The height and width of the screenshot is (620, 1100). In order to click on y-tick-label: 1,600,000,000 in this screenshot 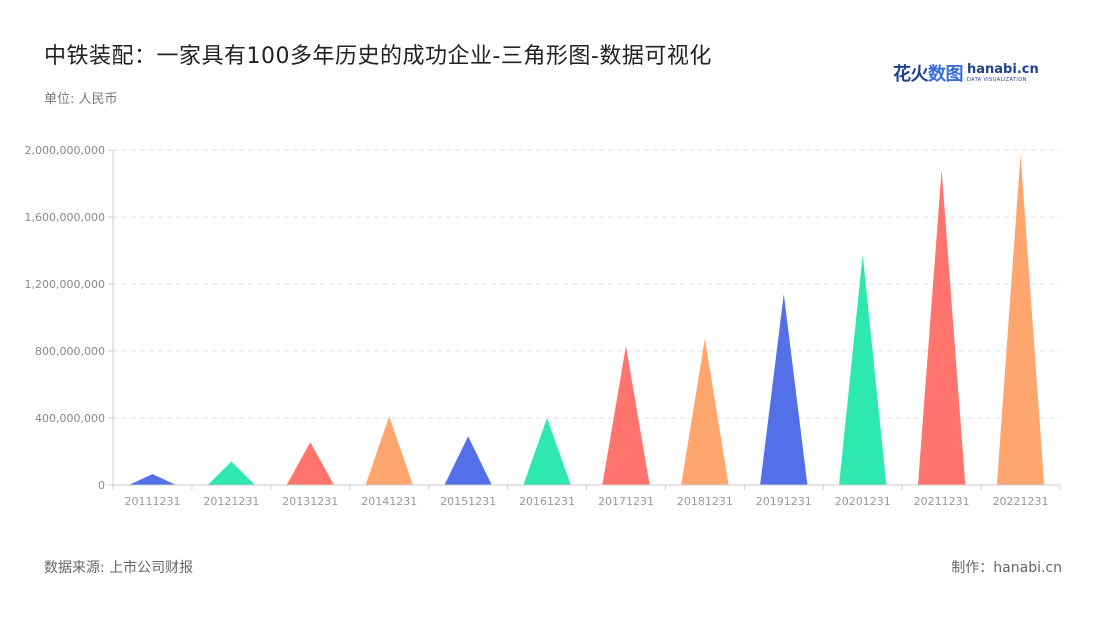, I will do `click(65, 217)`.